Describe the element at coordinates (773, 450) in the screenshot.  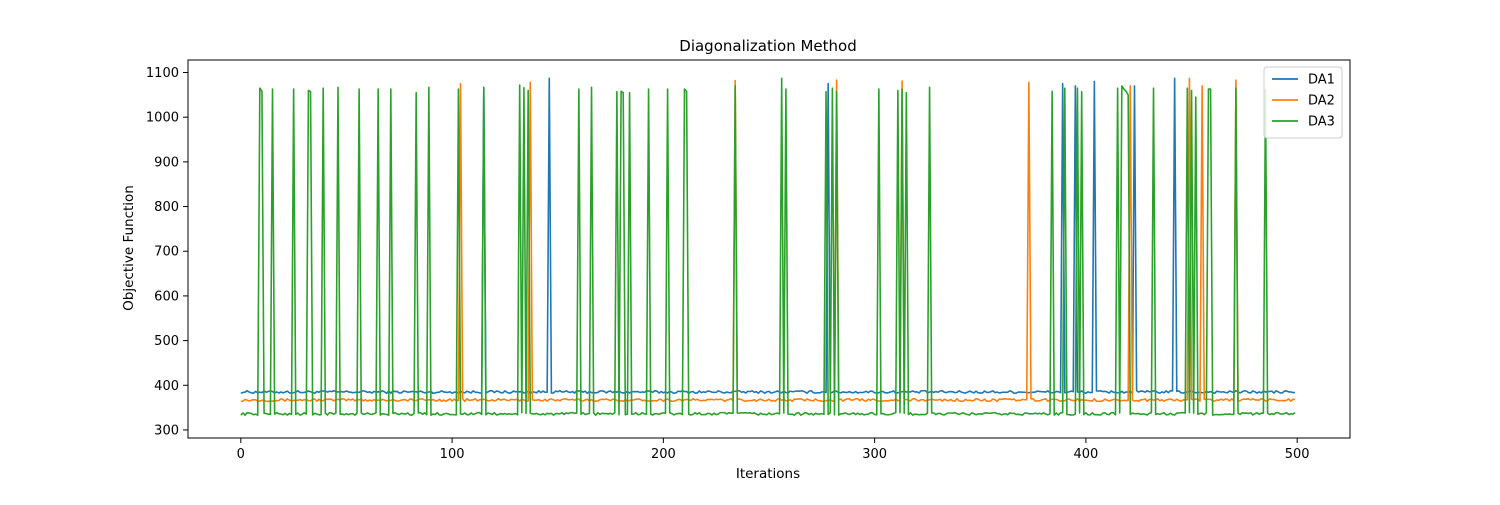
I see `x-axis: 0 100 200 300 400 500` at that location.